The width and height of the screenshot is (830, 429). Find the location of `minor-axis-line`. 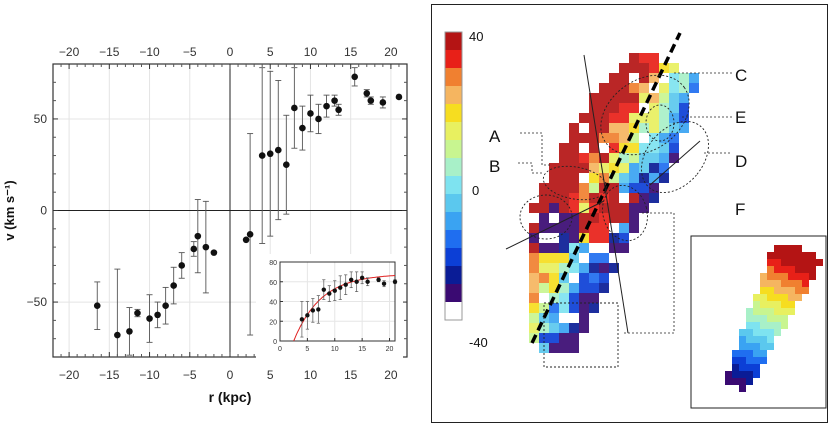

minor-axis-line is located at coordinates (606, 194).